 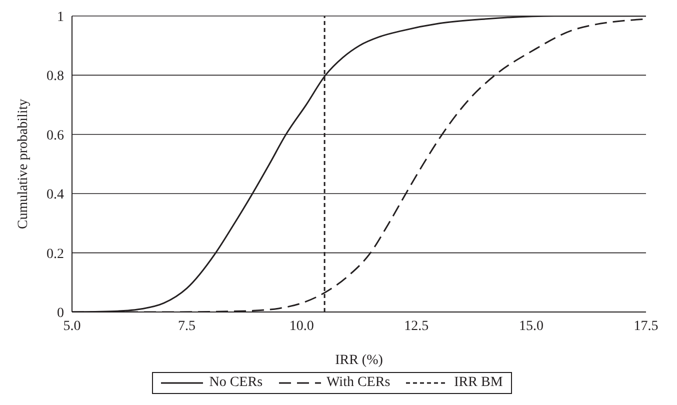 What do you see at coordinates (478, 383) in the screenshot?
I see `legend-label: IRR BM` at bounding box center [478, 383].